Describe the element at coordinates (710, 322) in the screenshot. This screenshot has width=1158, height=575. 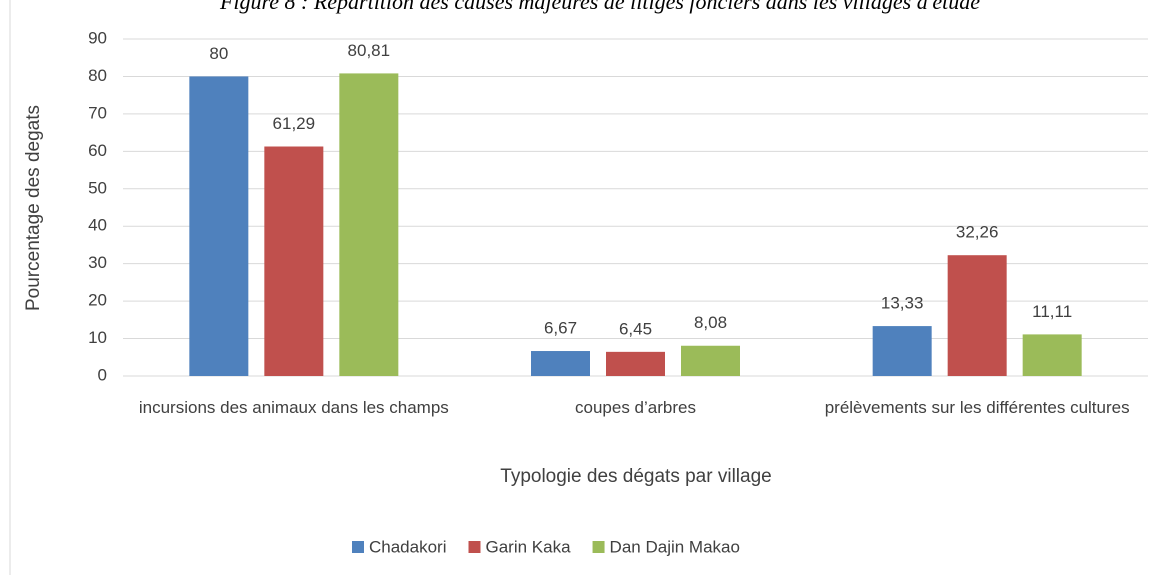
I see `data-label: 8,08` at that location.